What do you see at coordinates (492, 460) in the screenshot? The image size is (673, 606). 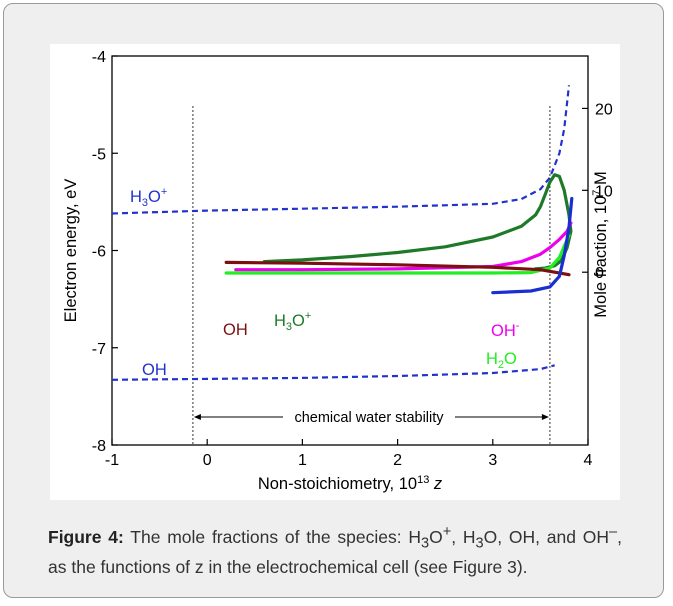 I see `x-tick-label: 3` at bounding box center [492, 460].